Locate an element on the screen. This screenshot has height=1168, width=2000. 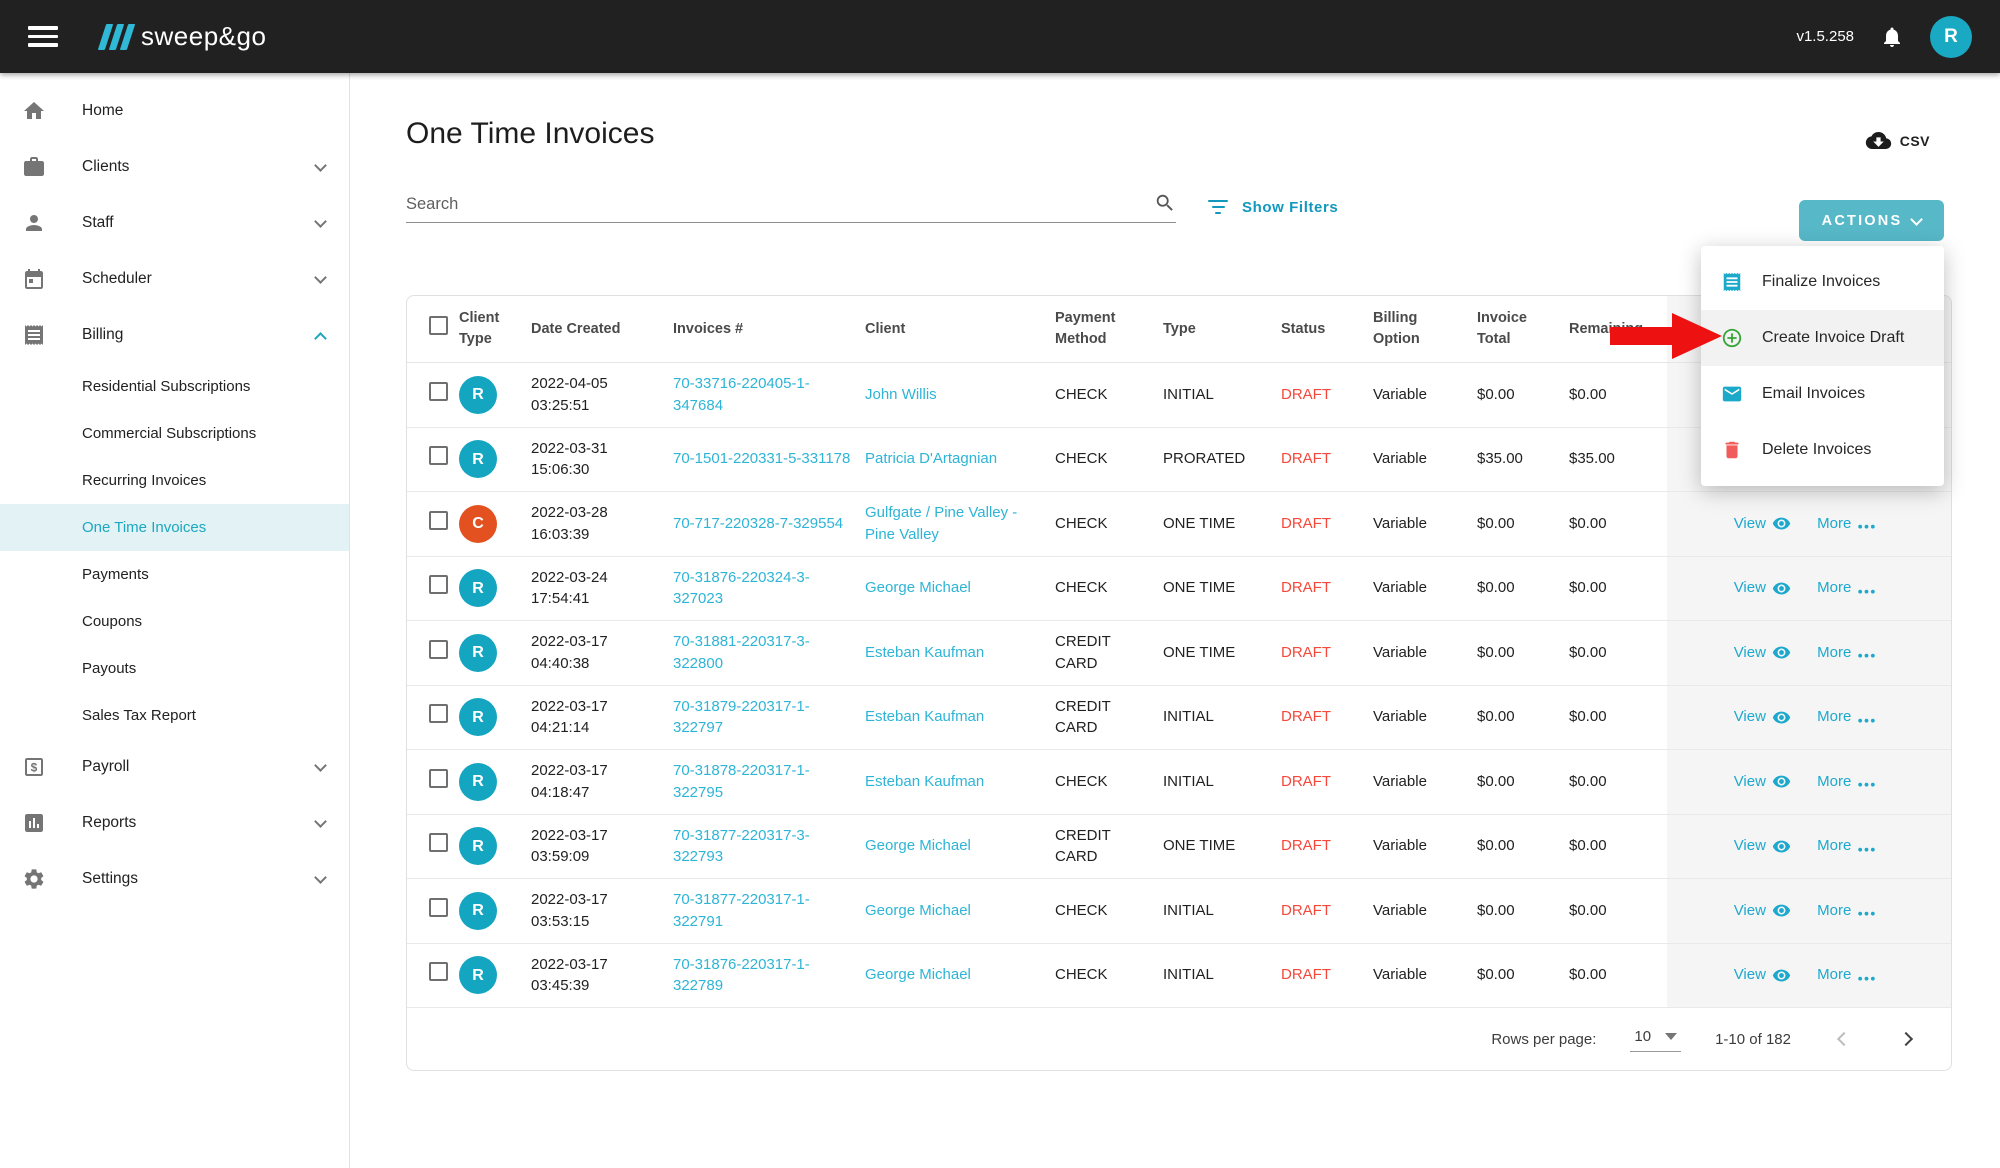
client-link: John Willis is located at coordinates (901, 394).